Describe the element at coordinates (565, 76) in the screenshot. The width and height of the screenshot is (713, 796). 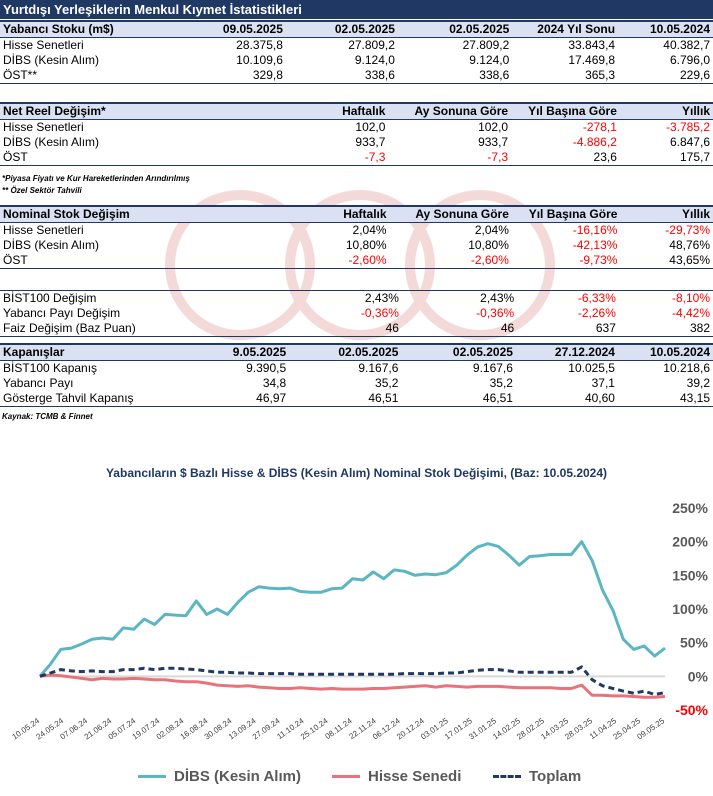
I see `cell: 365,3` at that location.